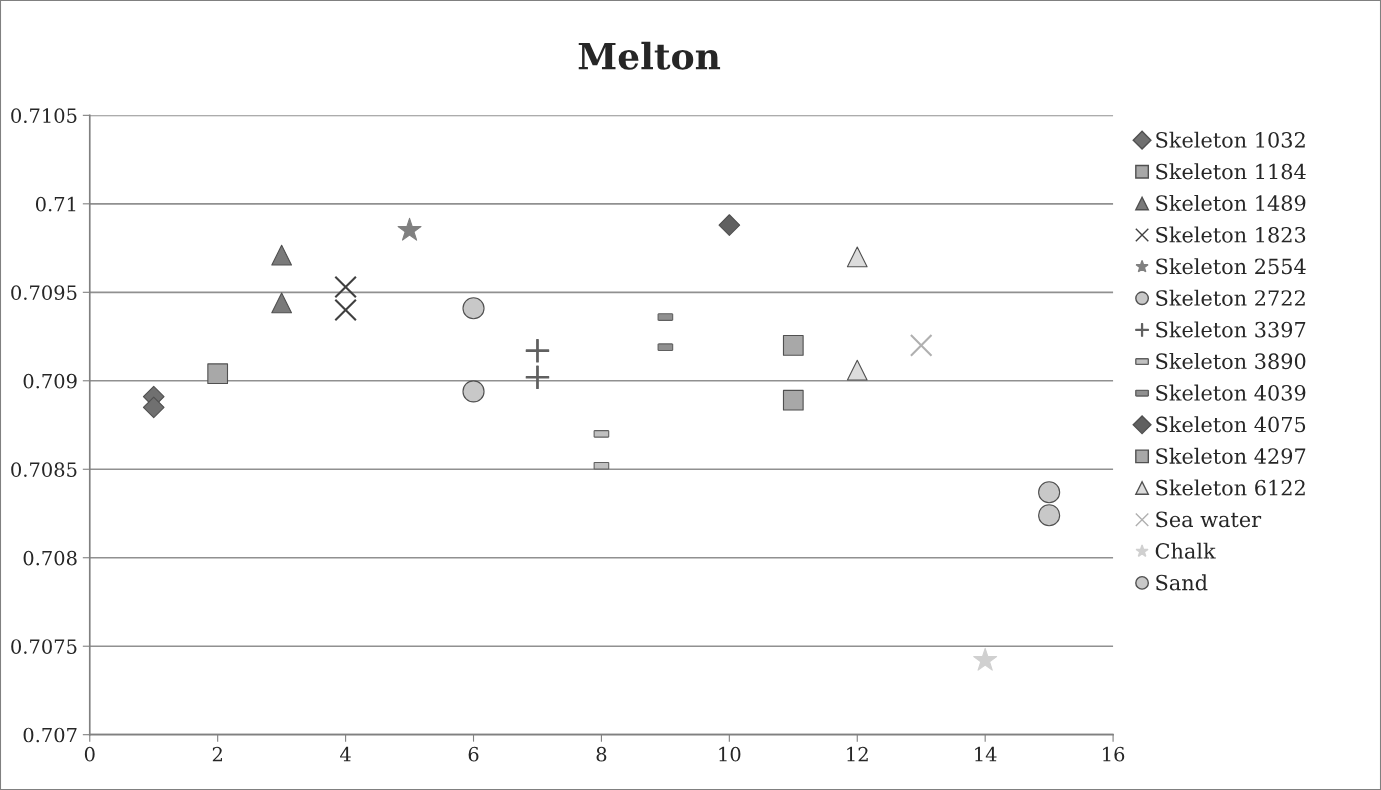 Image resolution: width=1381 pixels, height=790 pixels. I want to click on legend-label: Skeleton 4297, so click(1231, 455).